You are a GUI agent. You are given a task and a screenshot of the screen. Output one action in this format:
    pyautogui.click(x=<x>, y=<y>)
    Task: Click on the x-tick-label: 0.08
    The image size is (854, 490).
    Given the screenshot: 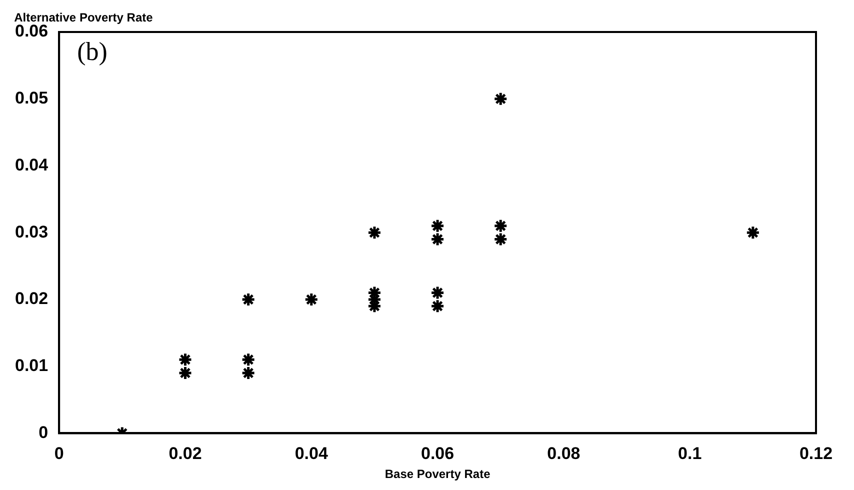 What is the action you would take?
    pyautogui.click(x=563, y=454)
    